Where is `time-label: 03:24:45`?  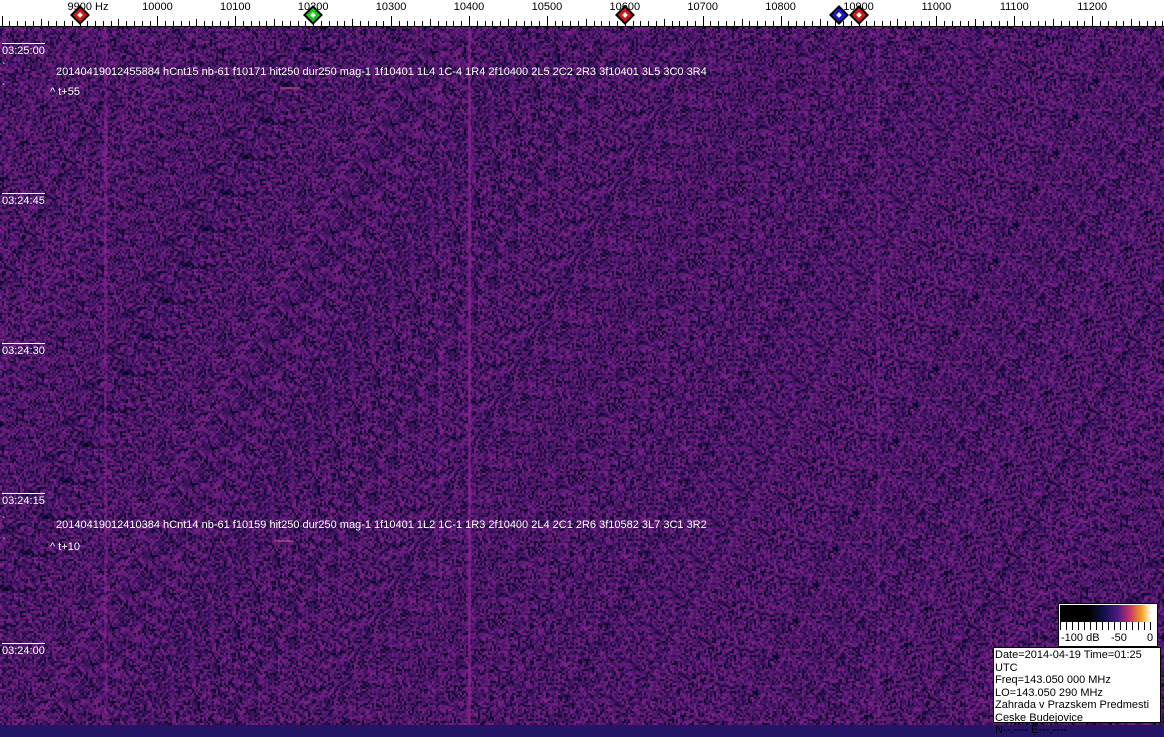
time-label: 03:24:45 is located at coordinates (23, 200).